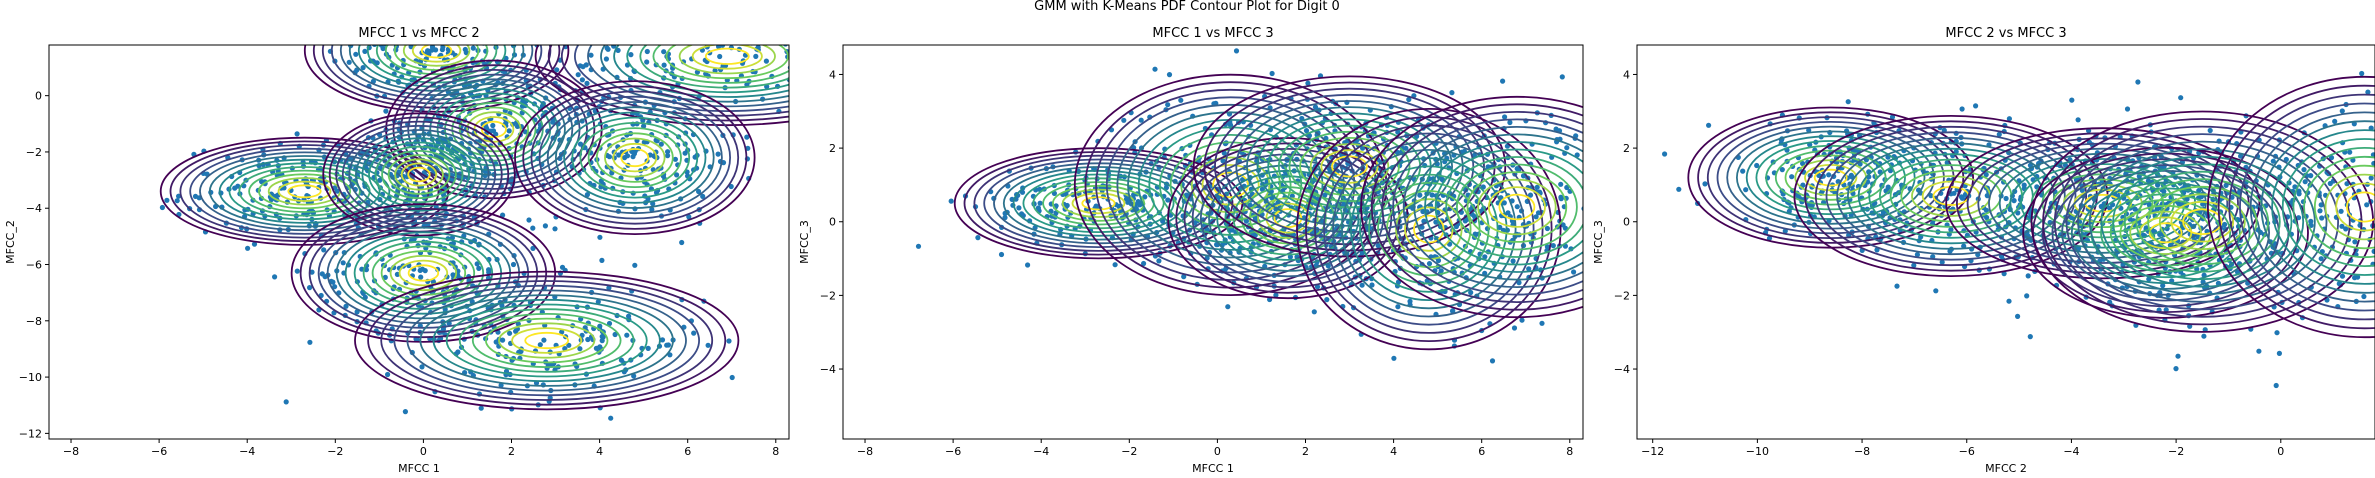 The height and width of the screenshot is (478, 2375). What do you see at coordinates (1626, 222) in the screenshot?
I see `y-tick-label: 0` at bounding box center [1626, 222].